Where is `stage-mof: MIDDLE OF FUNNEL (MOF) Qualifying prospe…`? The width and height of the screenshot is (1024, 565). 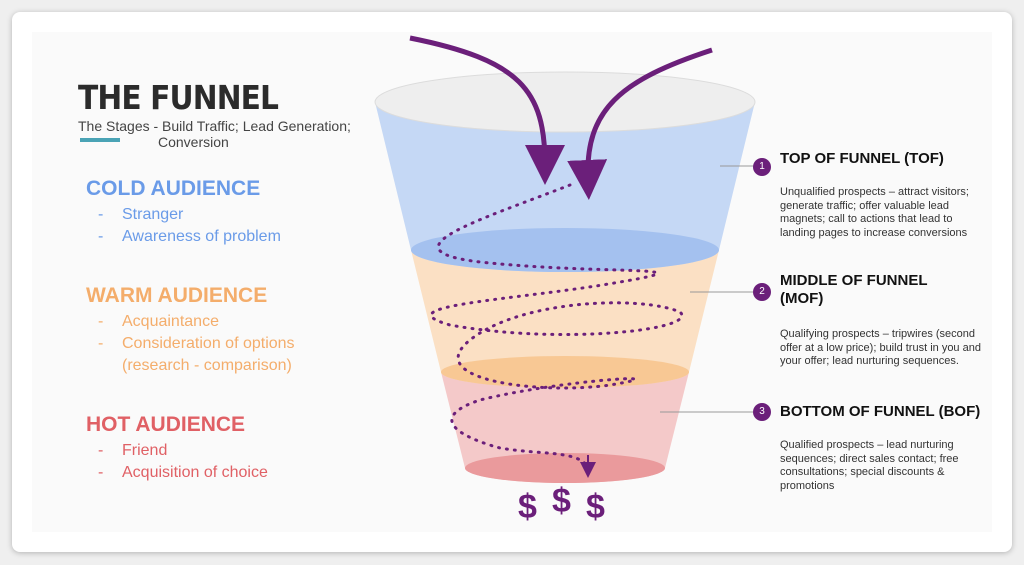
stage-mof: MIDDLE OF FUNNEL (MOF) Qualifying prospe… is located at coordinates (882, 320).